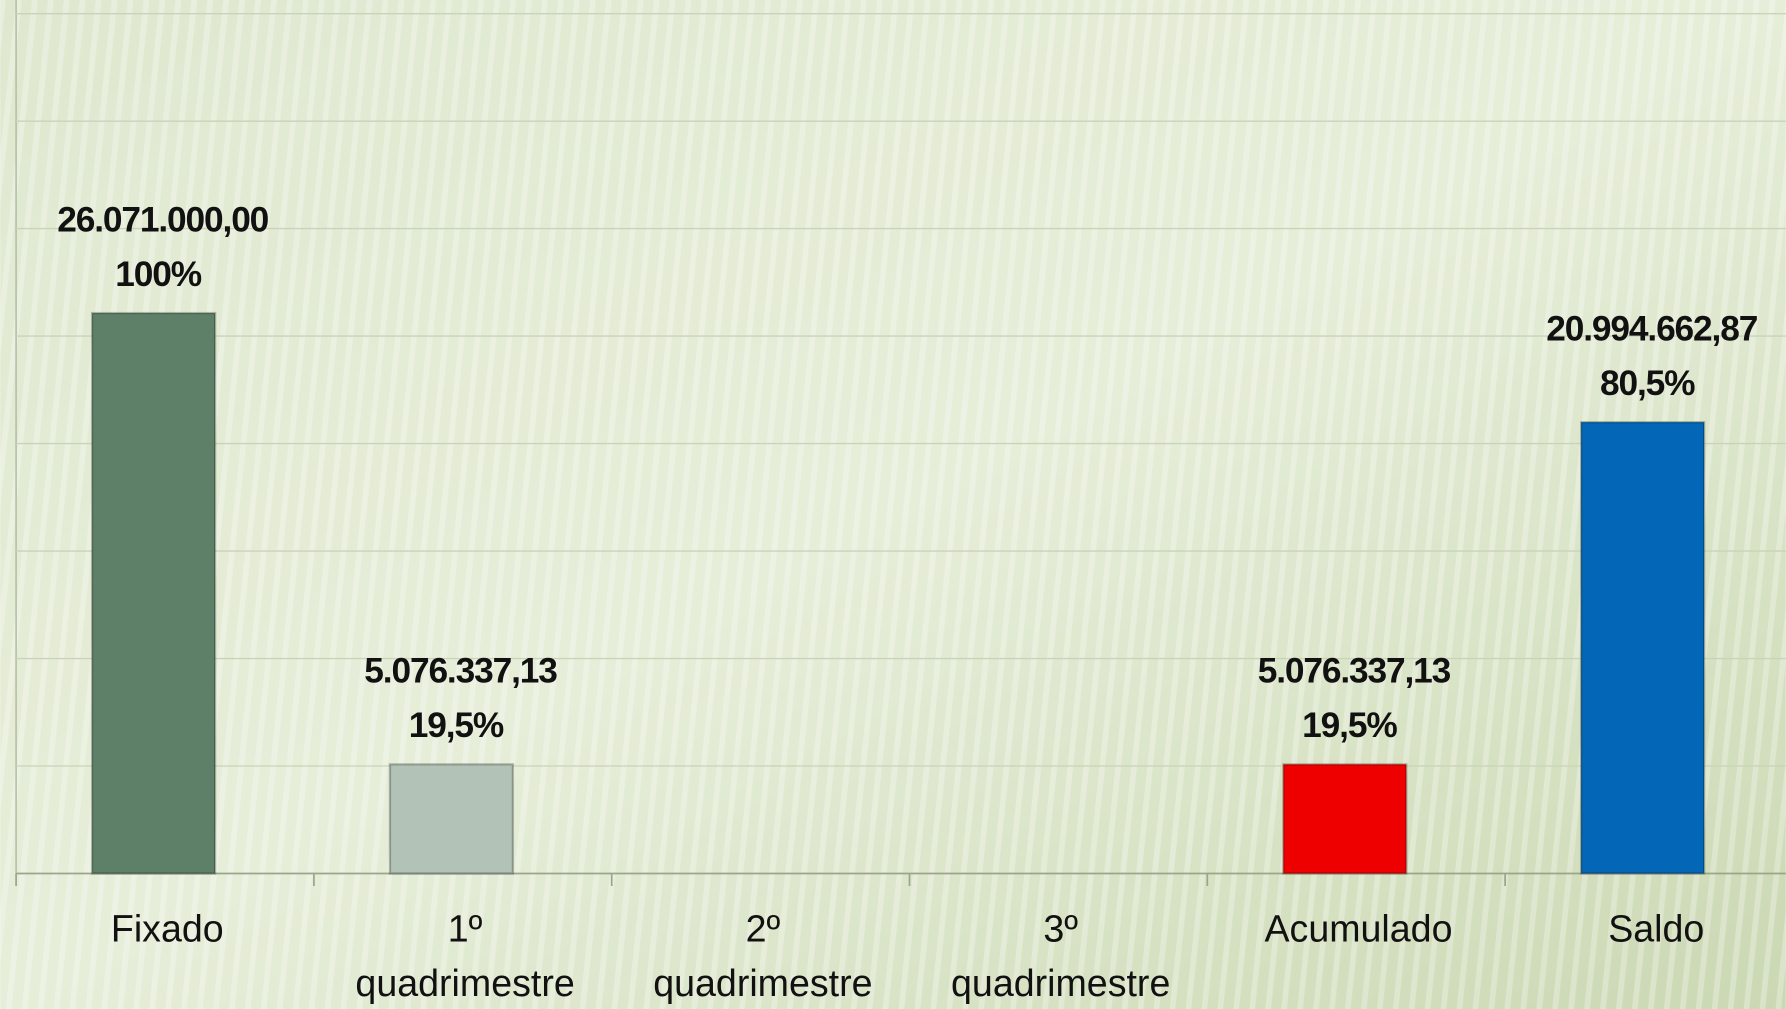 This screenshot has width=1786, height=1009. I want to click on x-tick-label: 3º quadrimestre, so click(1060, 955).